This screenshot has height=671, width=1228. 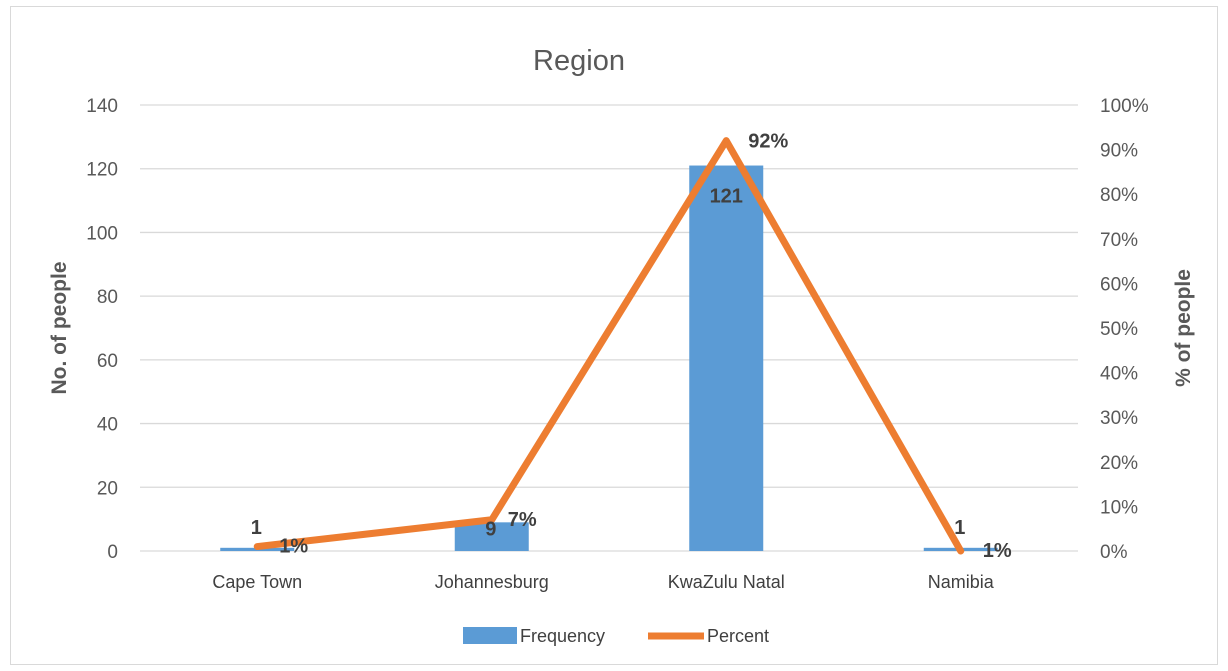 I want to click on left-tick-label: 20, so click(x=107, y=488).